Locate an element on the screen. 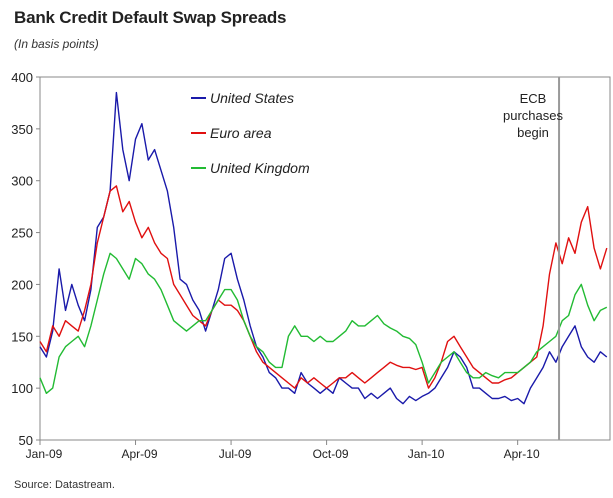 Image resolution: width=613 pixels, height=498 pixels. annotation-text: purchases is located at coordinates (533, 115).